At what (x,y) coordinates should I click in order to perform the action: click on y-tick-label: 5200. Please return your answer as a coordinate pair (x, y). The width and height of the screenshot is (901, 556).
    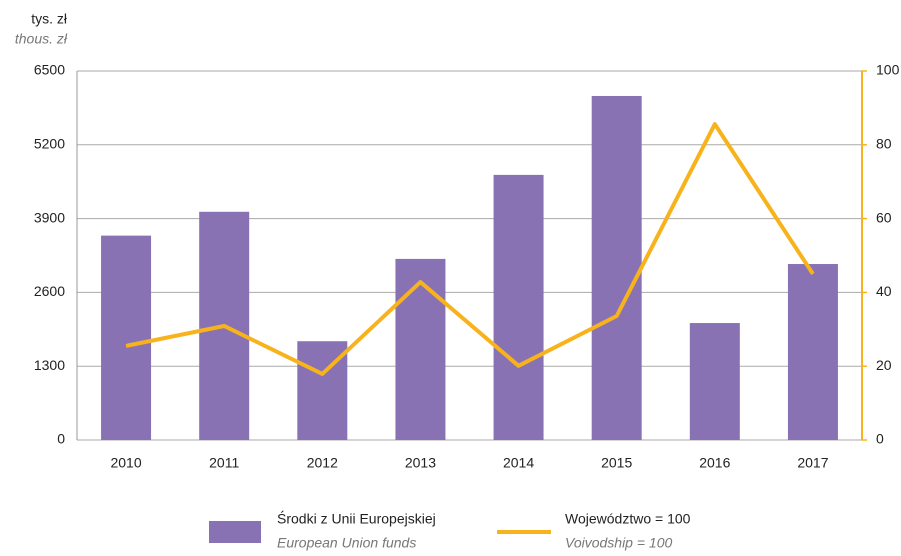
    Looking at the image, I should click on (49, 144).